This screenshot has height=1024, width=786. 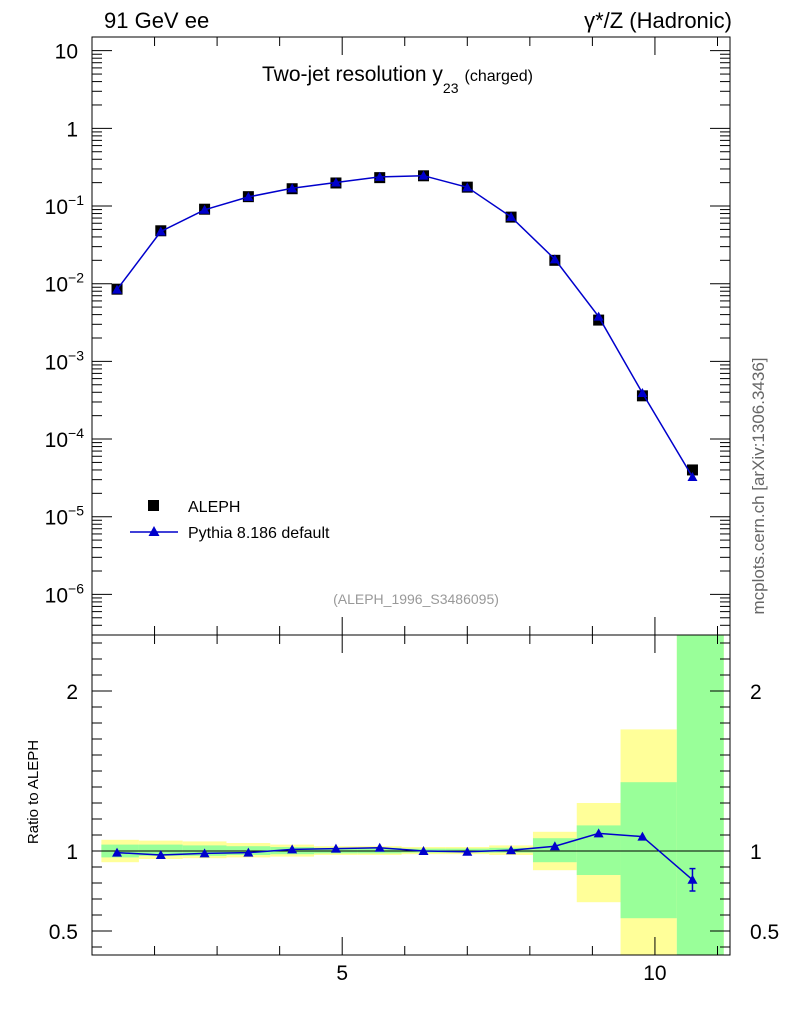 What do you see at coordinates (65, 360) in the screenshot?
I see `y-tick-label: 10⁻³` at bounding box center [65, 360].